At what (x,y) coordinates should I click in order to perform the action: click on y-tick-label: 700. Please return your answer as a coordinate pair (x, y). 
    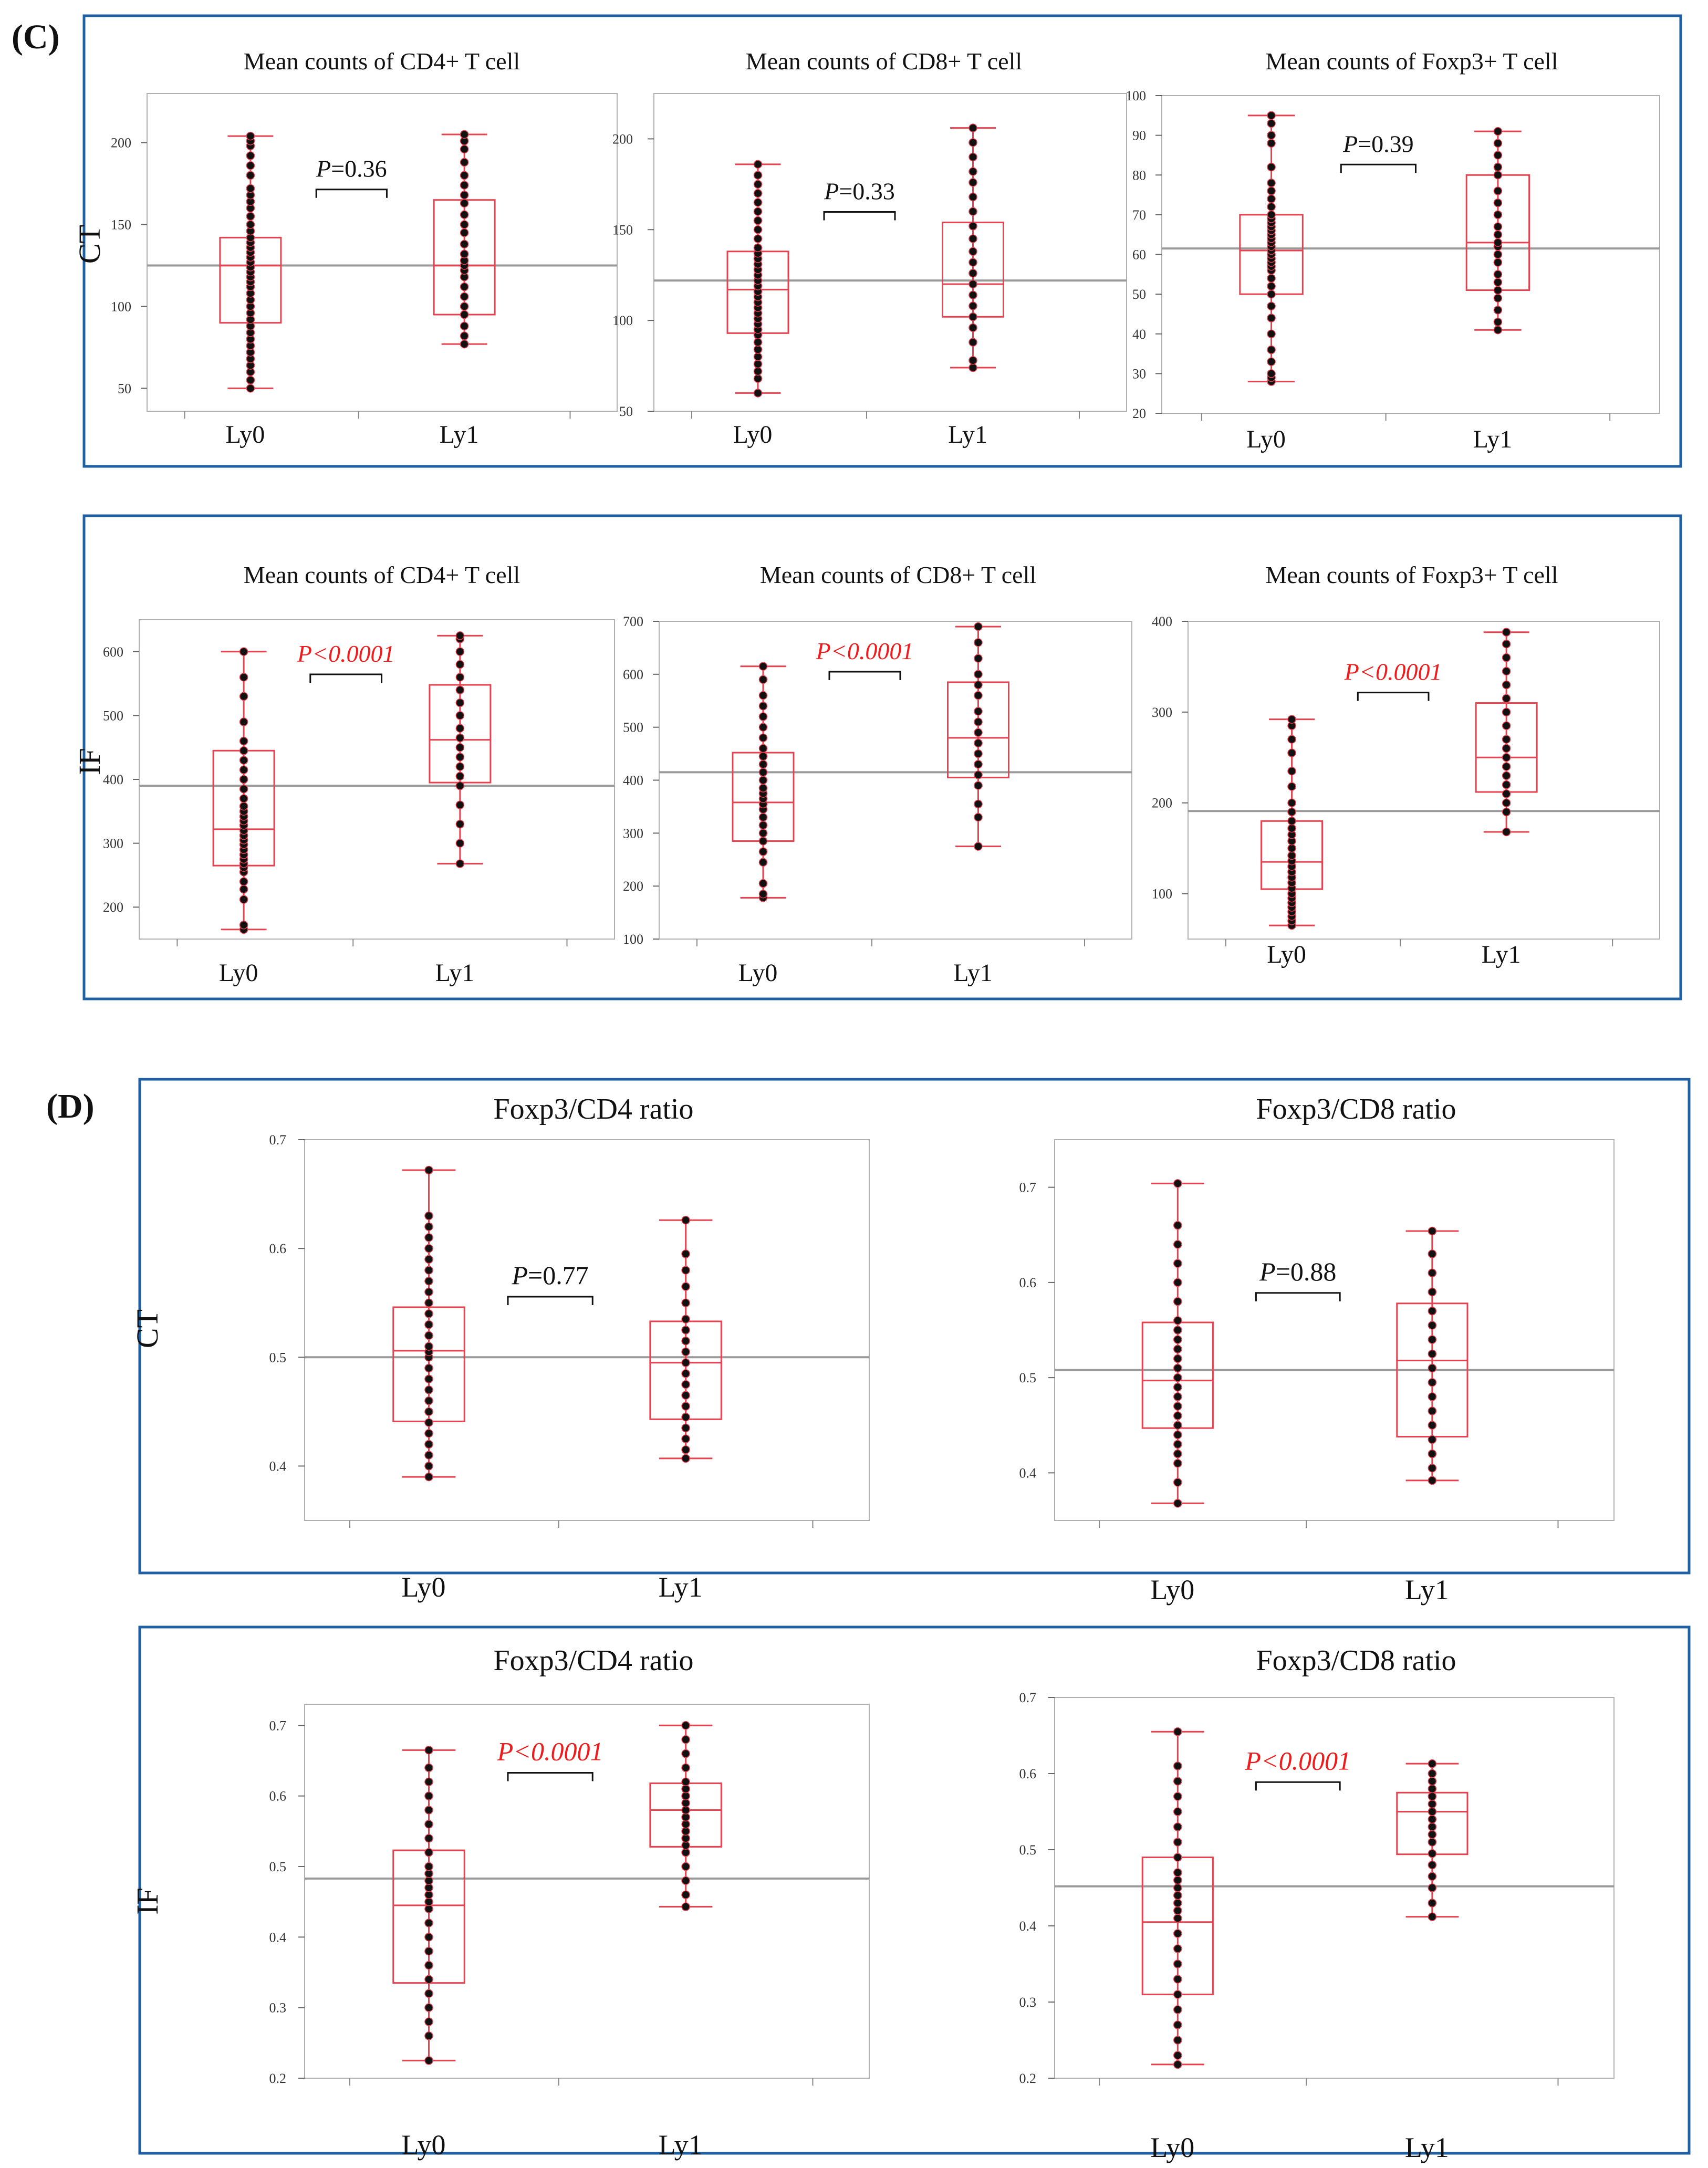
    Looking at the image, I should click on (633, 622).